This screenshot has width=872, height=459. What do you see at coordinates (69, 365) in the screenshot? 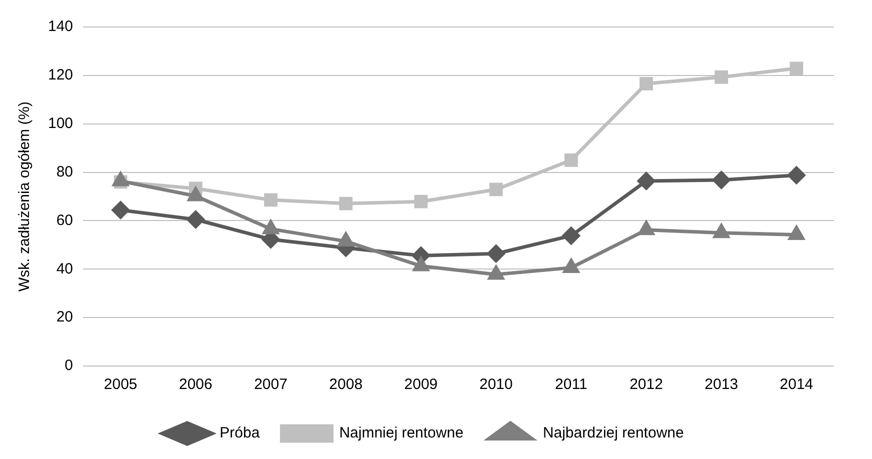
I see `y-tick-label: 0` at bounding box center [69, 365].